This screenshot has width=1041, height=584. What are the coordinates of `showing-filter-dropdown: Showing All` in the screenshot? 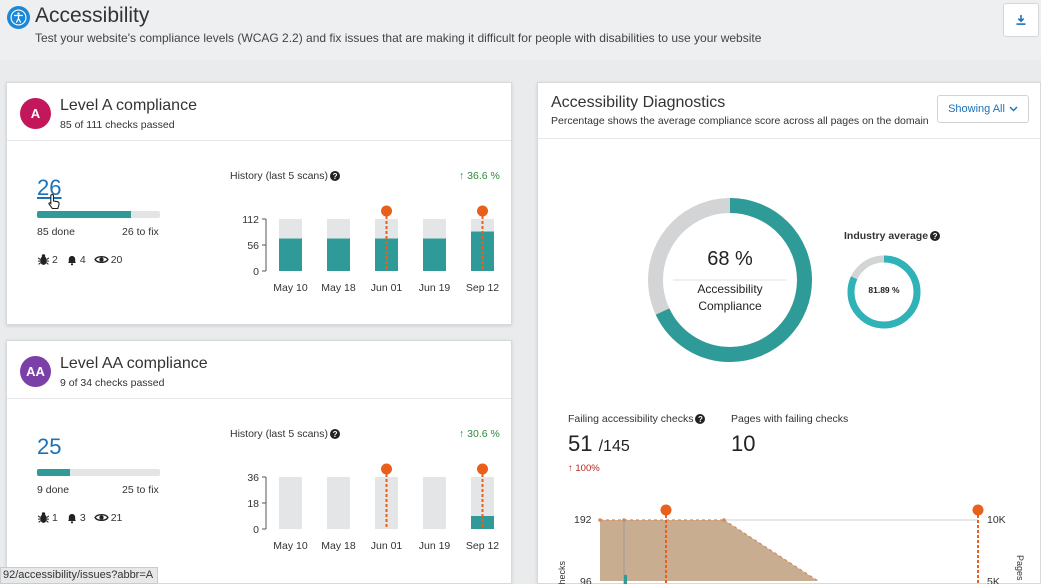 It's located at (983, 109).